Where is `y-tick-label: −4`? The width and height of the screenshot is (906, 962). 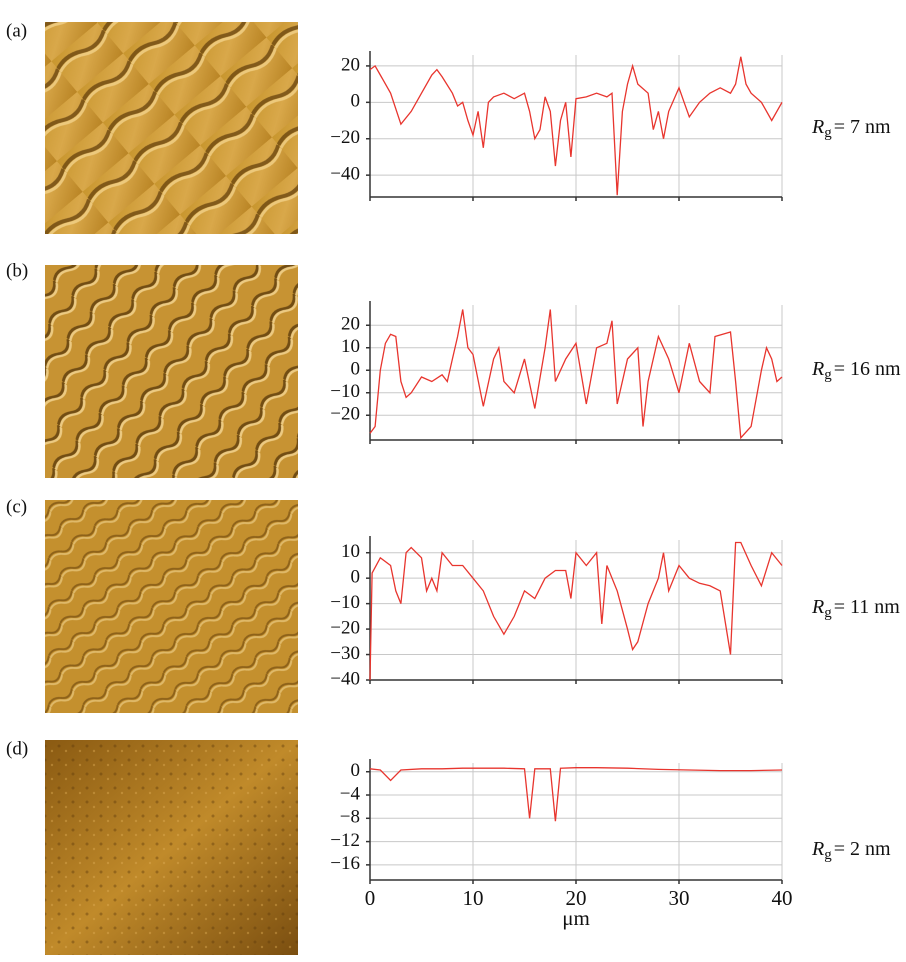
y-tick-label: −4 is located at coordinates (350, 793).